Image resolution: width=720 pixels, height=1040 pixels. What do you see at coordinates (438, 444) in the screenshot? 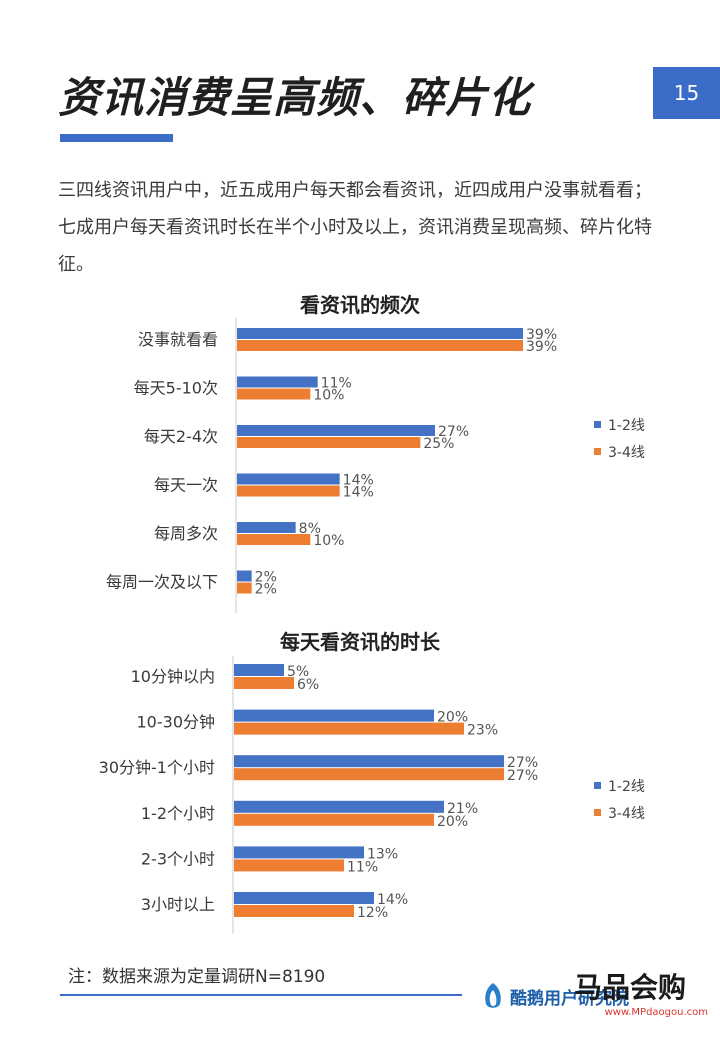
I see `data-label: 25%` at bounding box center [438, 444].